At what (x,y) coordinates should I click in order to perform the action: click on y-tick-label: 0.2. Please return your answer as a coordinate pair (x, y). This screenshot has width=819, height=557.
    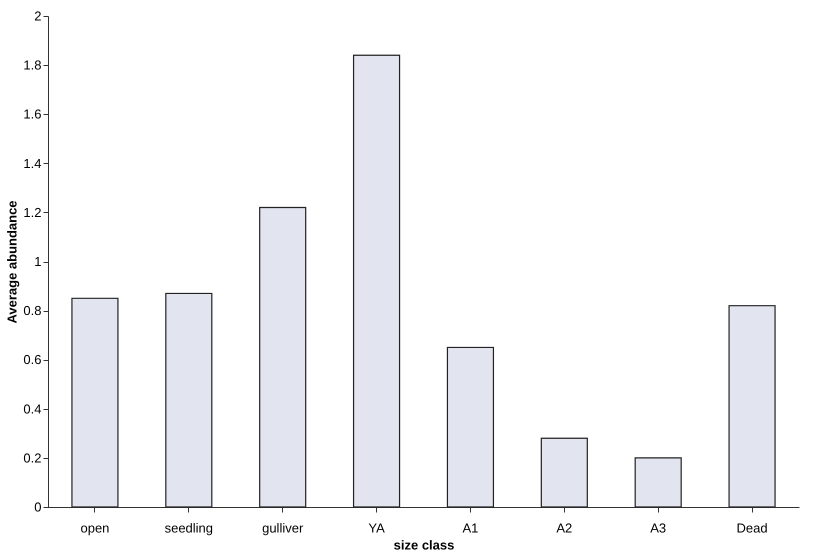
    Looking at the image, I should click on (32, 458).